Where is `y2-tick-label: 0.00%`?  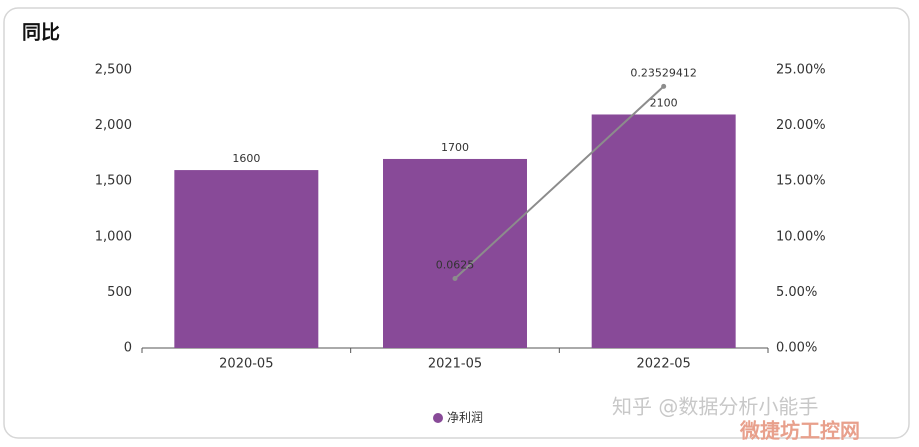 y2-tick-label: 0.00% is located at coordinates (796, 348).